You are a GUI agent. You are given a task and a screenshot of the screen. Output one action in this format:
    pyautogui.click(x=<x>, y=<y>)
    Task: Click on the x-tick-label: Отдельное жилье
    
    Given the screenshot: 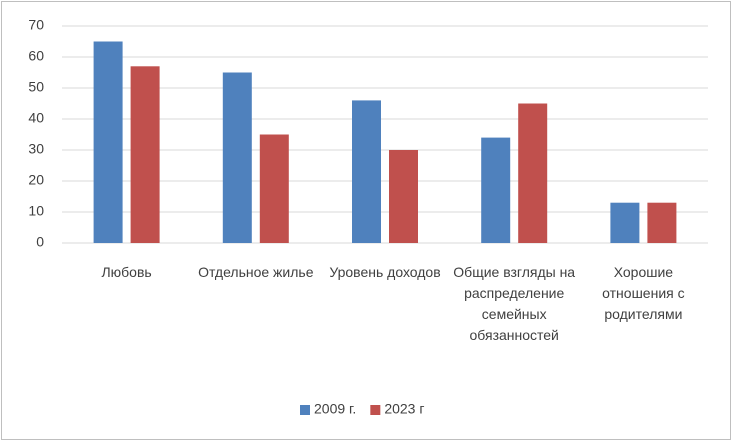 What is the action you would take?
    pyautogui.click(x=256, y=272)
    